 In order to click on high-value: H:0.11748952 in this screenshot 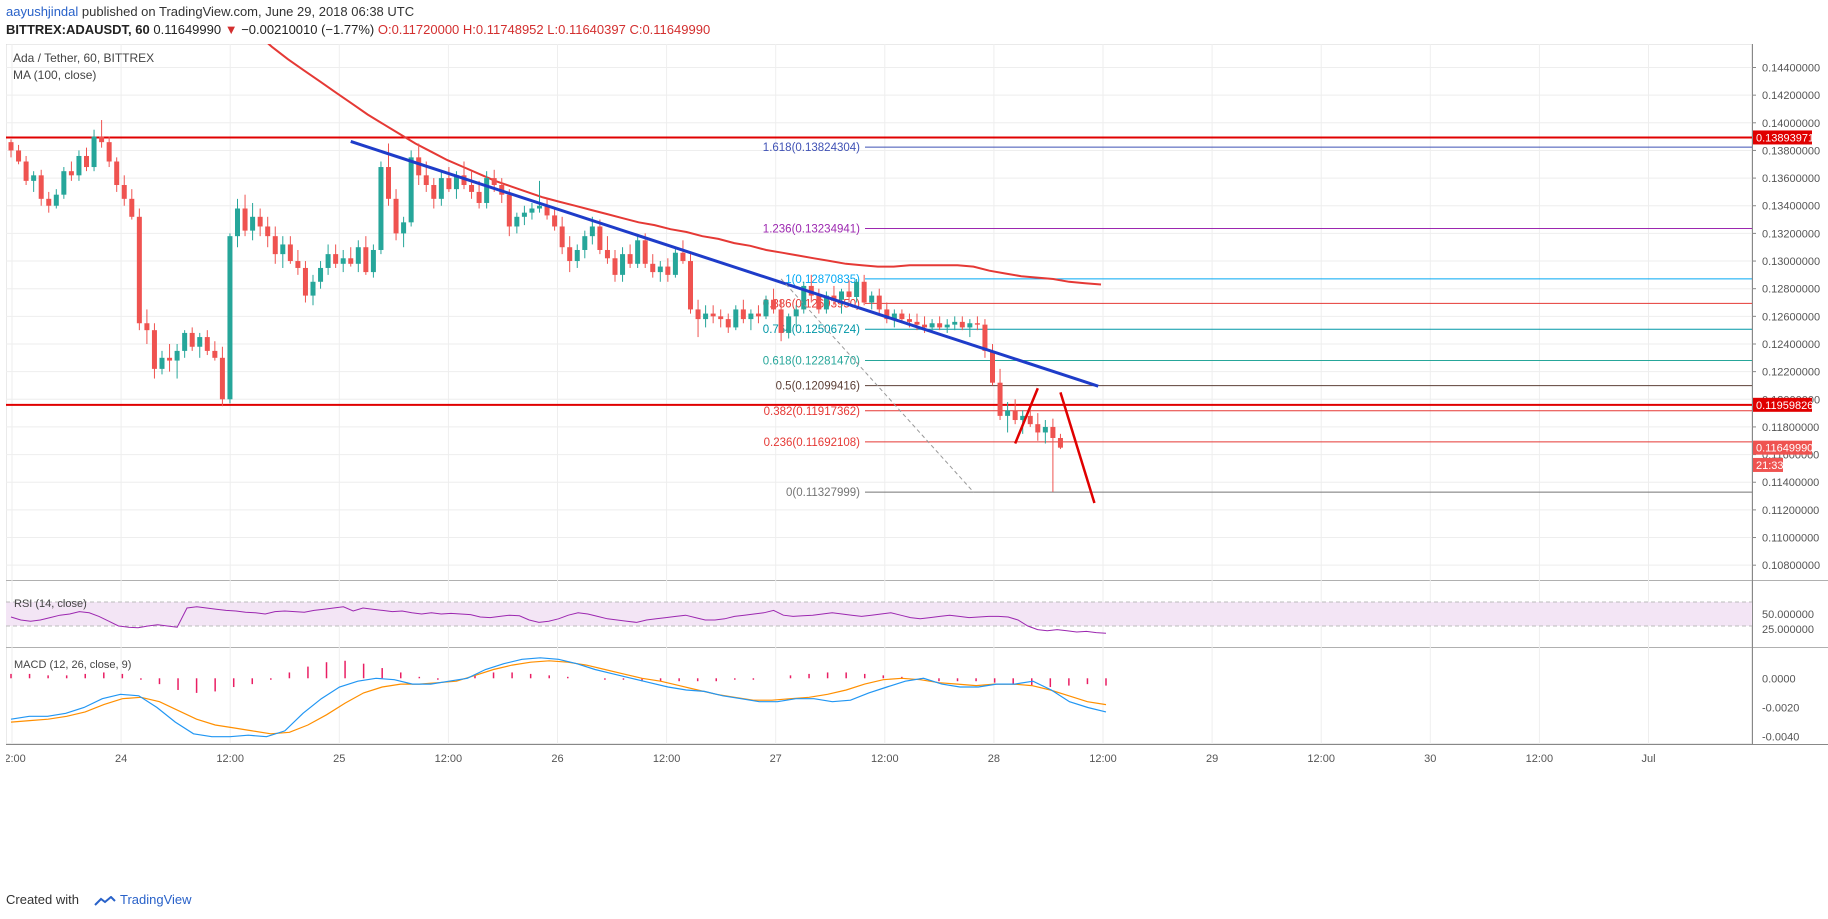, I will do `click(503, 29)`.